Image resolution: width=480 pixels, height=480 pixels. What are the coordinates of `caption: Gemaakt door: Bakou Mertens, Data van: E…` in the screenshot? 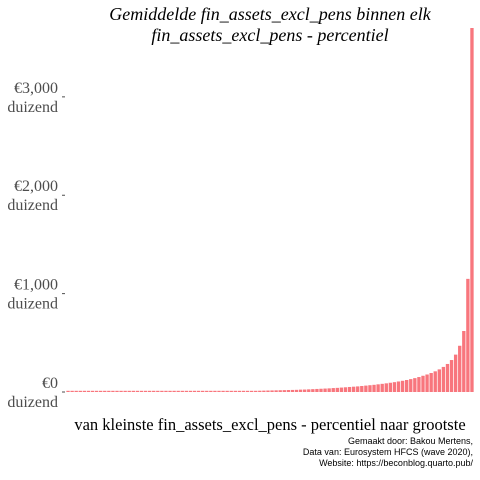 It's located at (388, 452).